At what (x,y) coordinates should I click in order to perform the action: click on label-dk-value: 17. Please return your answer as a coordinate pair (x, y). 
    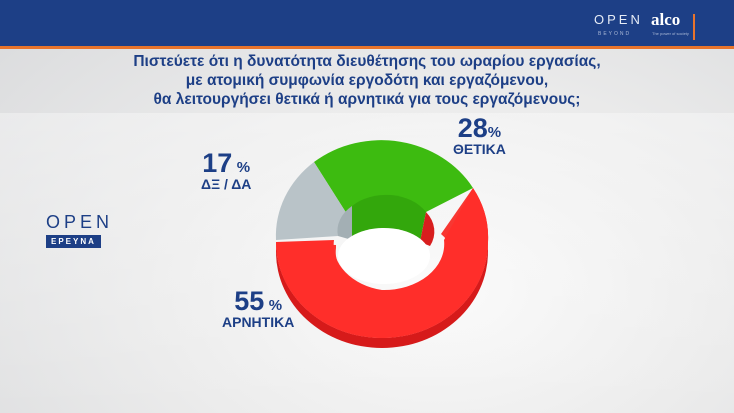
    Looking at the image, I should click on (217, 163).